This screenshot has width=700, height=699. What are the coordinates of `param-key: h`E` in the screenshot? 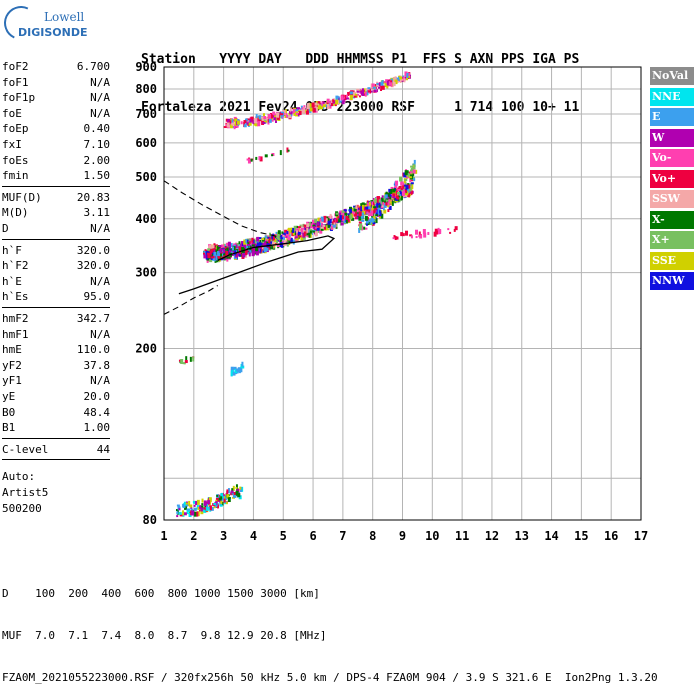 It's located at (12, 281).